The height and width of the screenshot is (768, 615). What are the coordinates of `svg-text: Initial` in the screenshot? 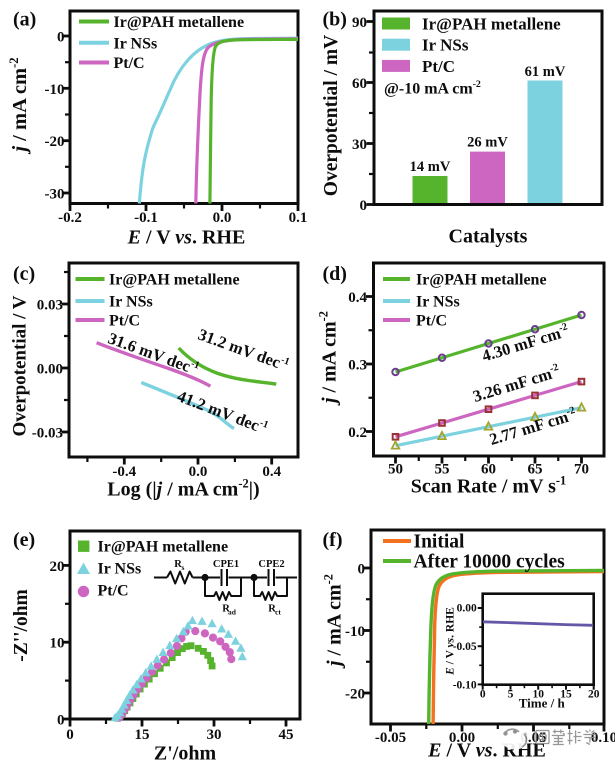 It's located at (440, 542).